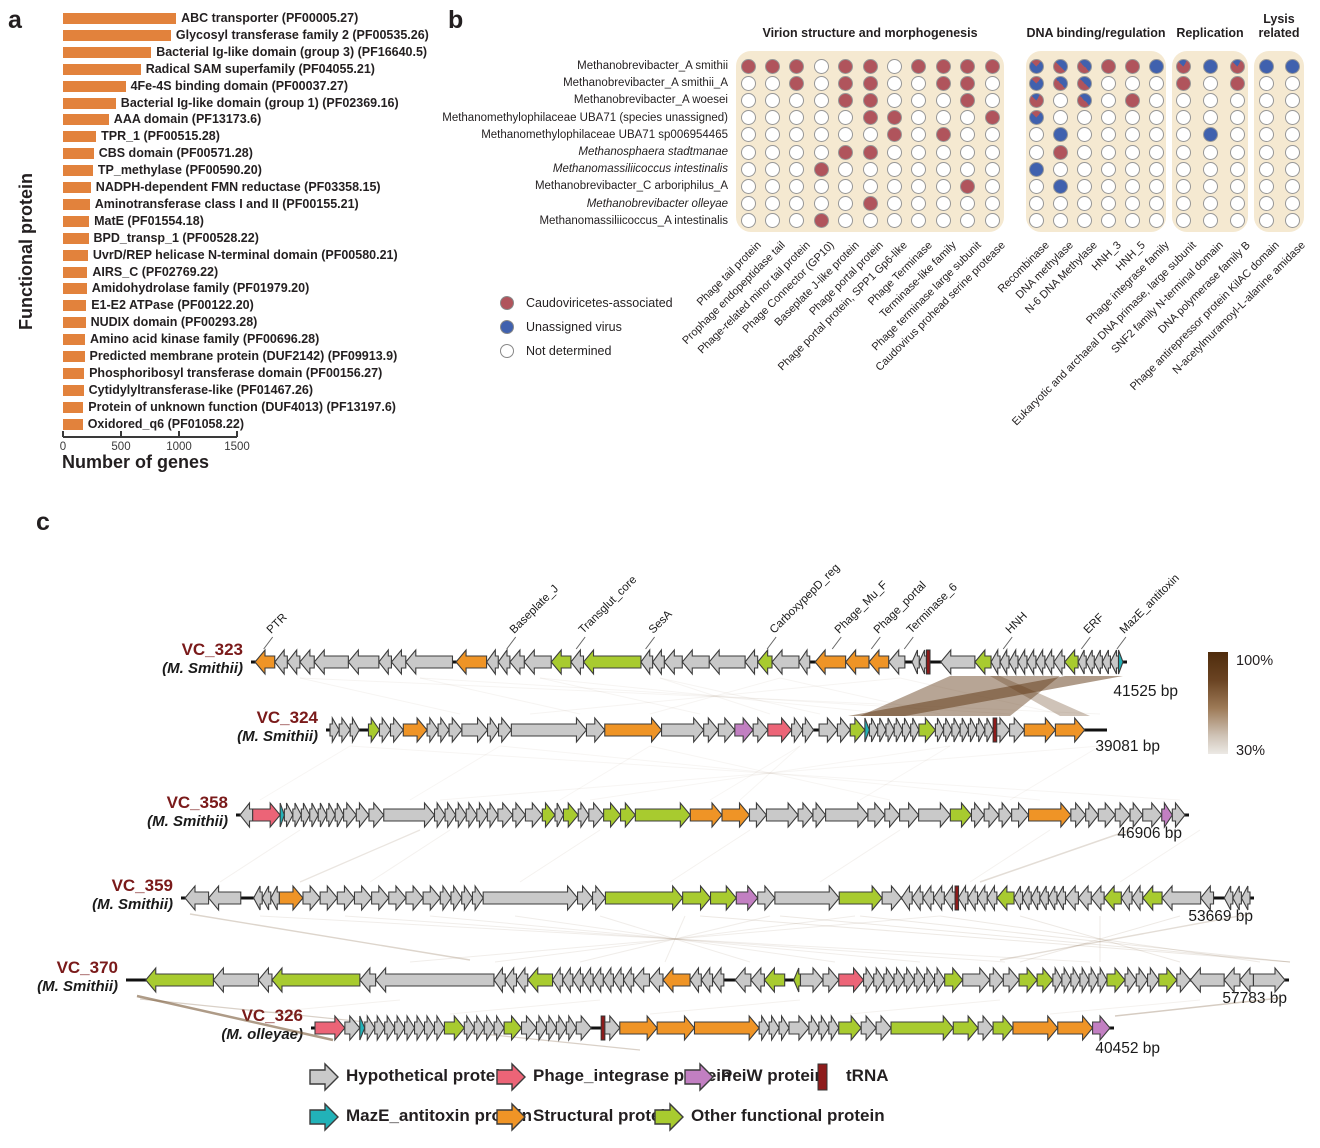 The width and height of the screenshot is (1320, 1148). Describe the element at coordinates (699, 1077) in the screenshot. I see `legend-icon-u` at that location.